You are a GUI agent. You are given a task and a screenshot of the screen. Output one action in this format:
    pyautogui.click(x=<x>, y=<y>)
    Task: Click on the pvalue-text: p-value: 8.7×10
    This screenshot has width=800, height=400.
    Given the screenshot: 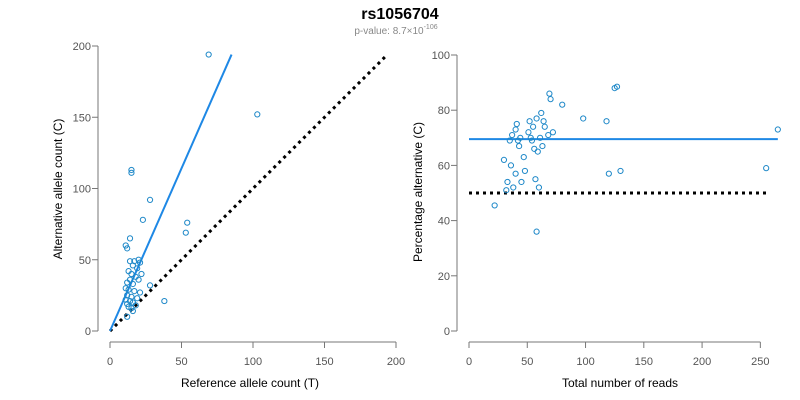 What is the action you would take?
    pyautogui.click(x=389, y=31)
    